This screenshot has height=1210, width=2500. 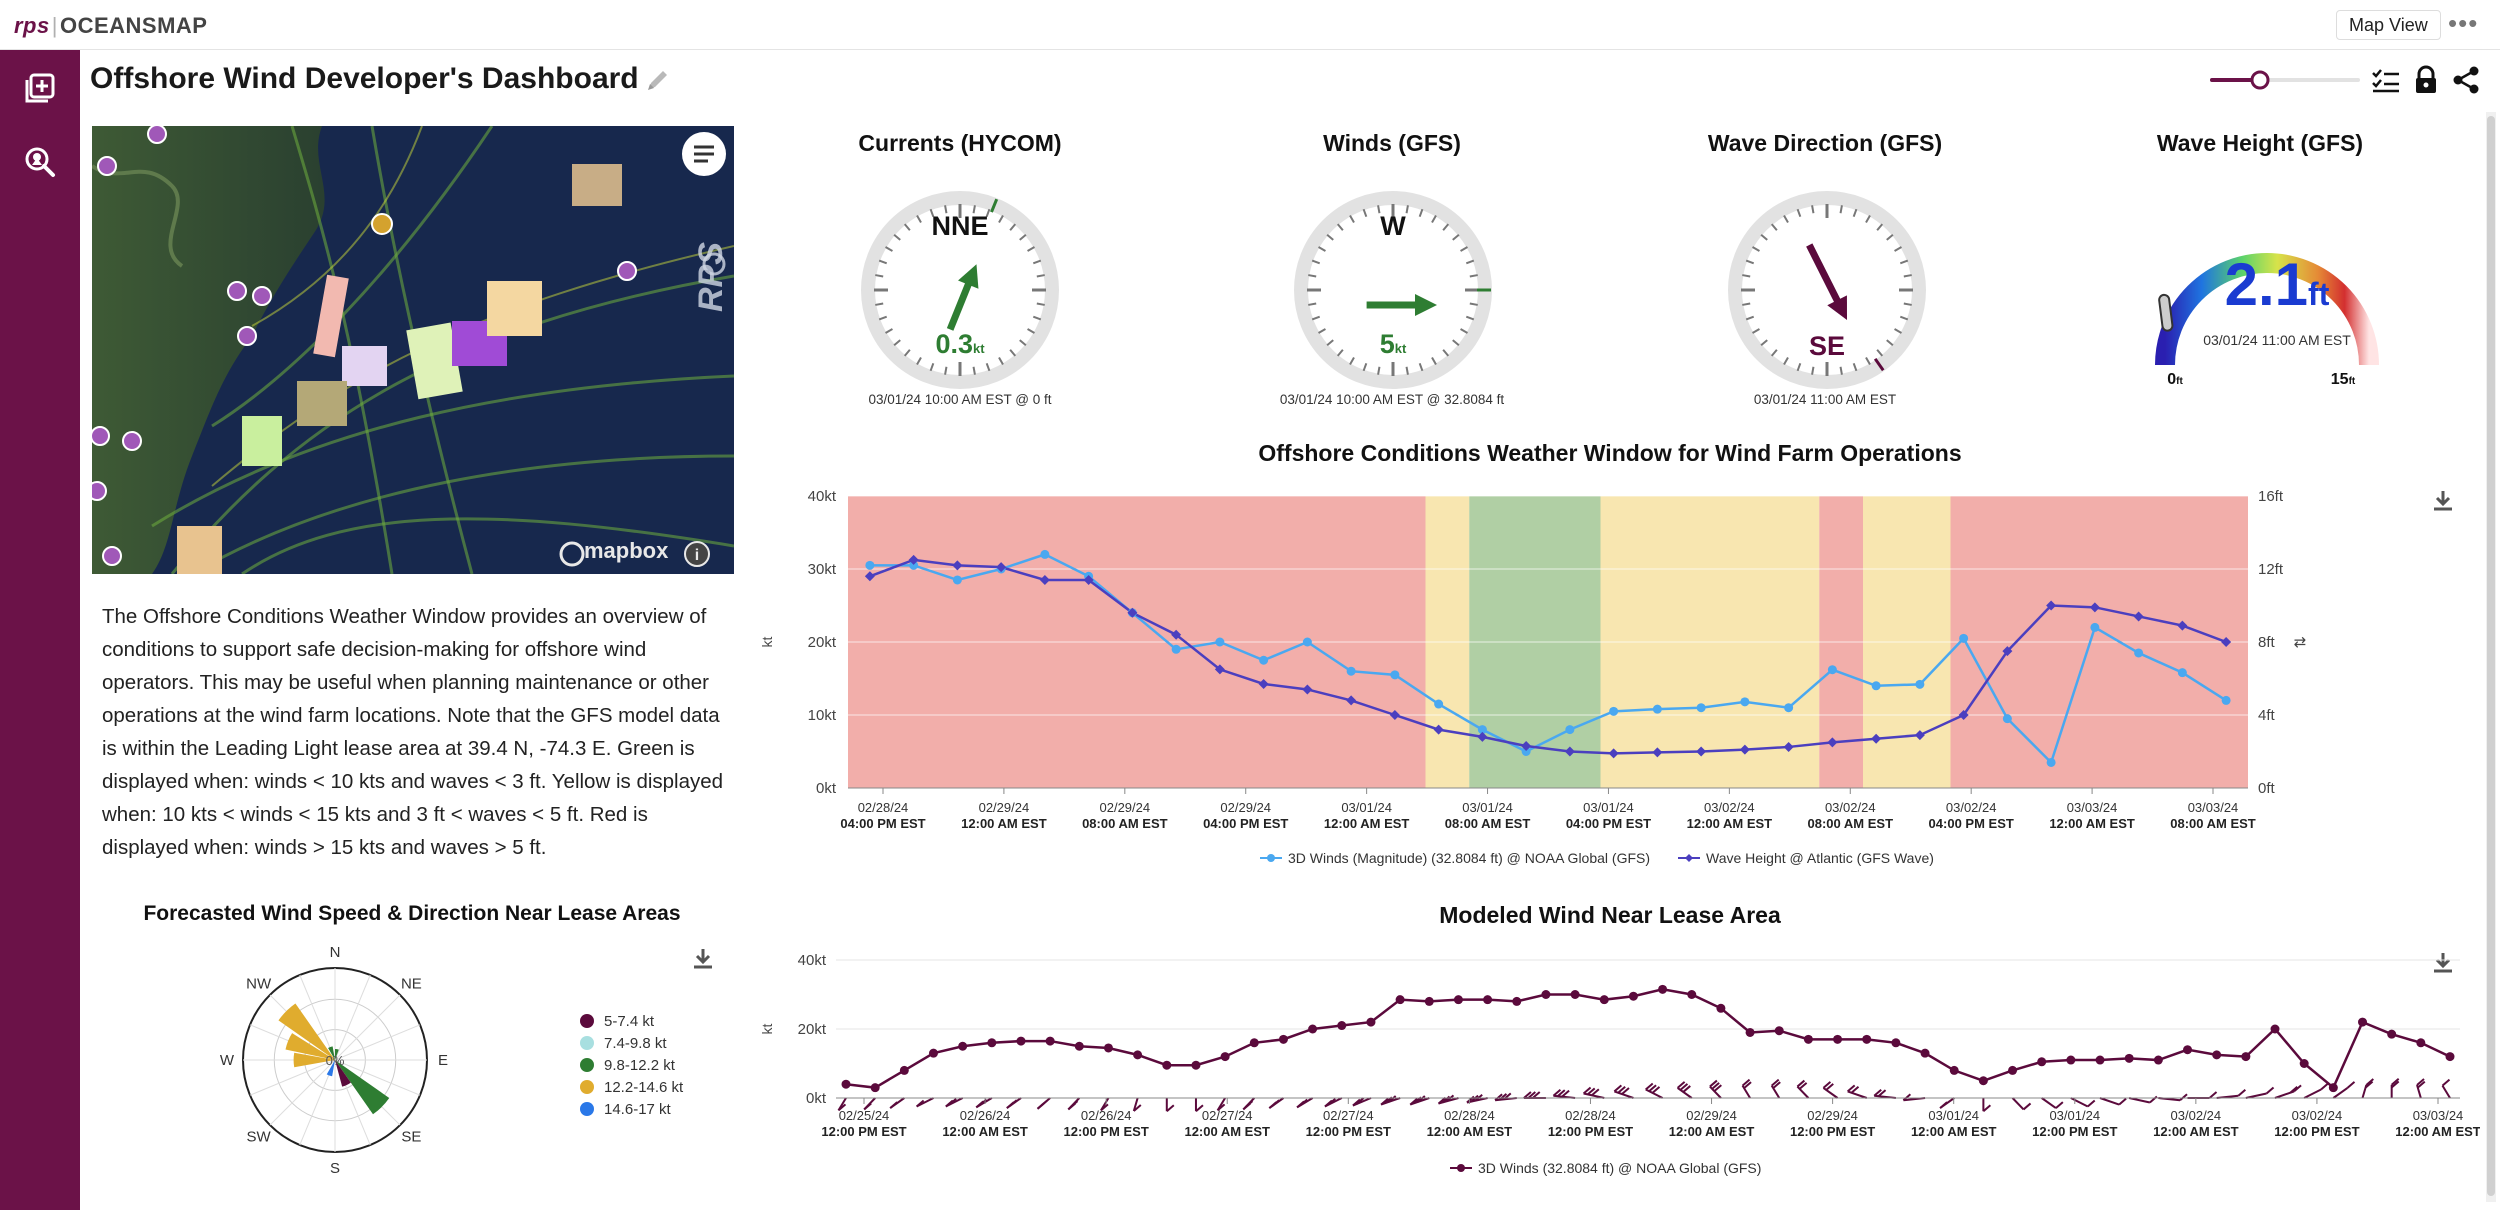 What do you see at coordinates (2491, 656) in the screenshot?
I see `scrollbar-thumb` at bounding box center [2491, 656].